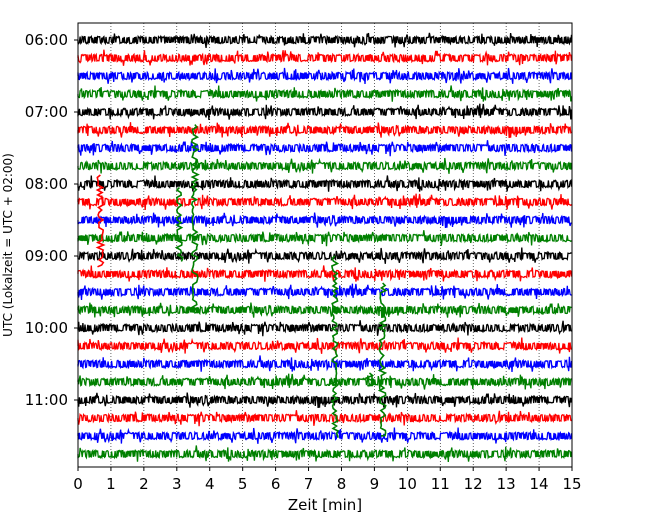  What do you see at coordinates (325, 40) in the screenshot?
I see `trace-row-06:00` at bounding box center [325, 40].